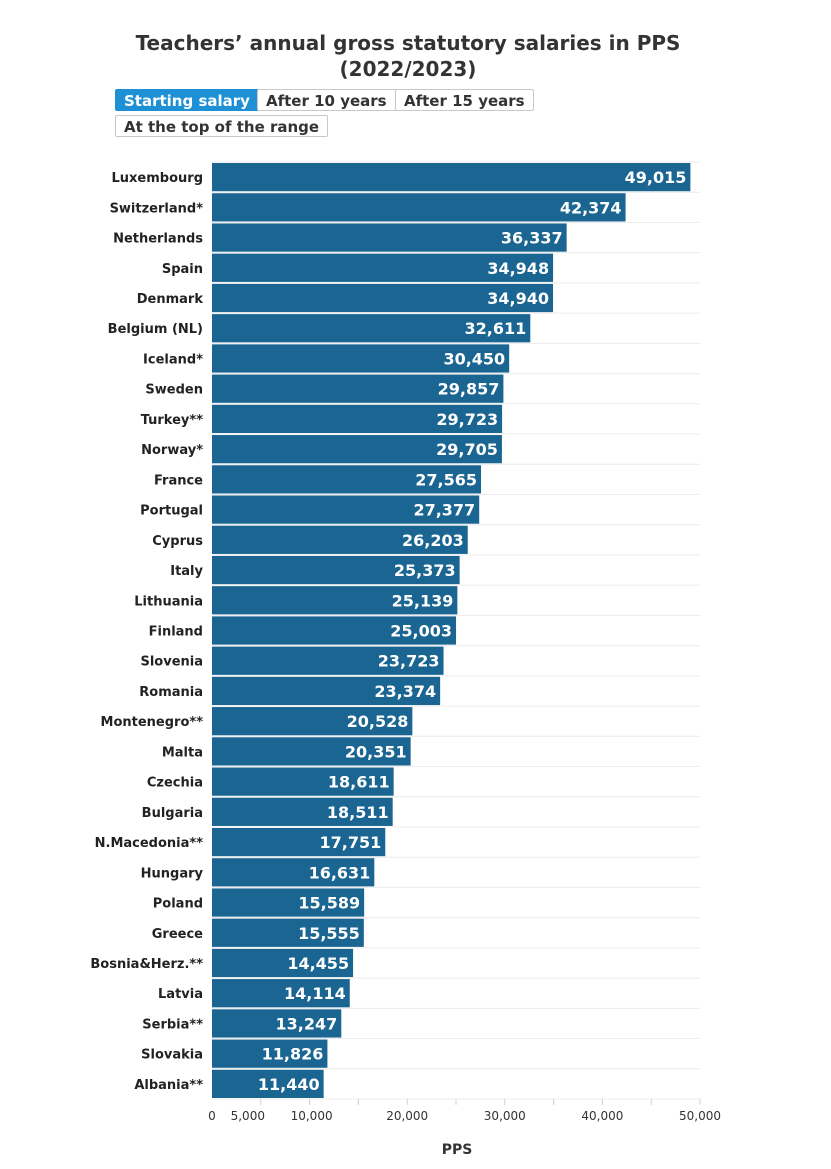  What do you see at coordinates (329, 933) in the screenshot?
I see `data-label: 15,555` at bounding box center [329, 933].